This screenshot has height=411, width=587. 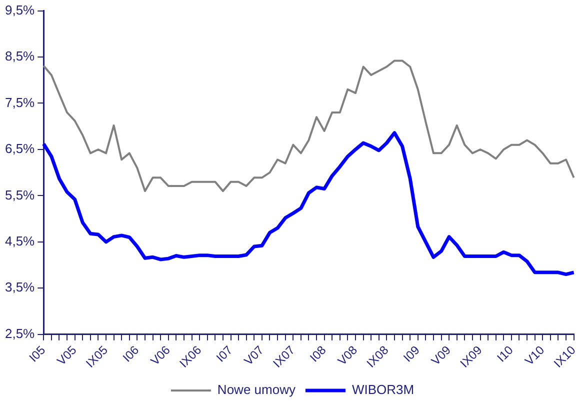 I want to click on y-tick-label: 7,5%, so click(x=20, y=102).